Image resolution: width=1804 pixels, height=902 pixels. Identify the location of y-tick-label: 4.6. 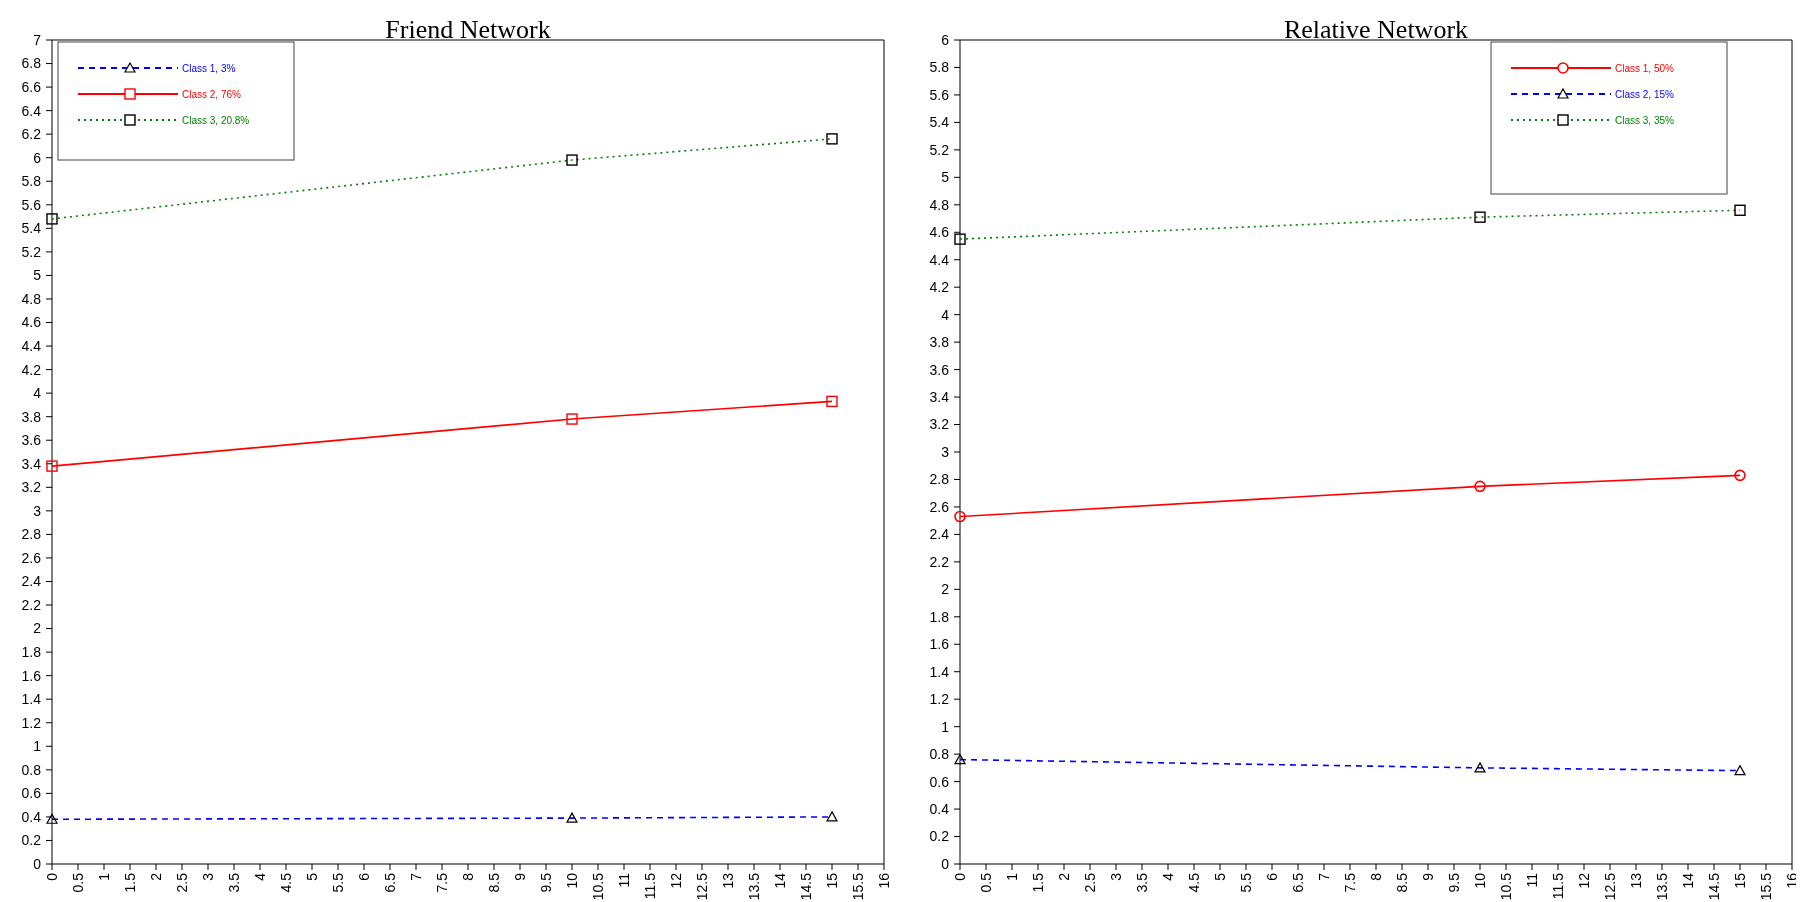
(31, 322).